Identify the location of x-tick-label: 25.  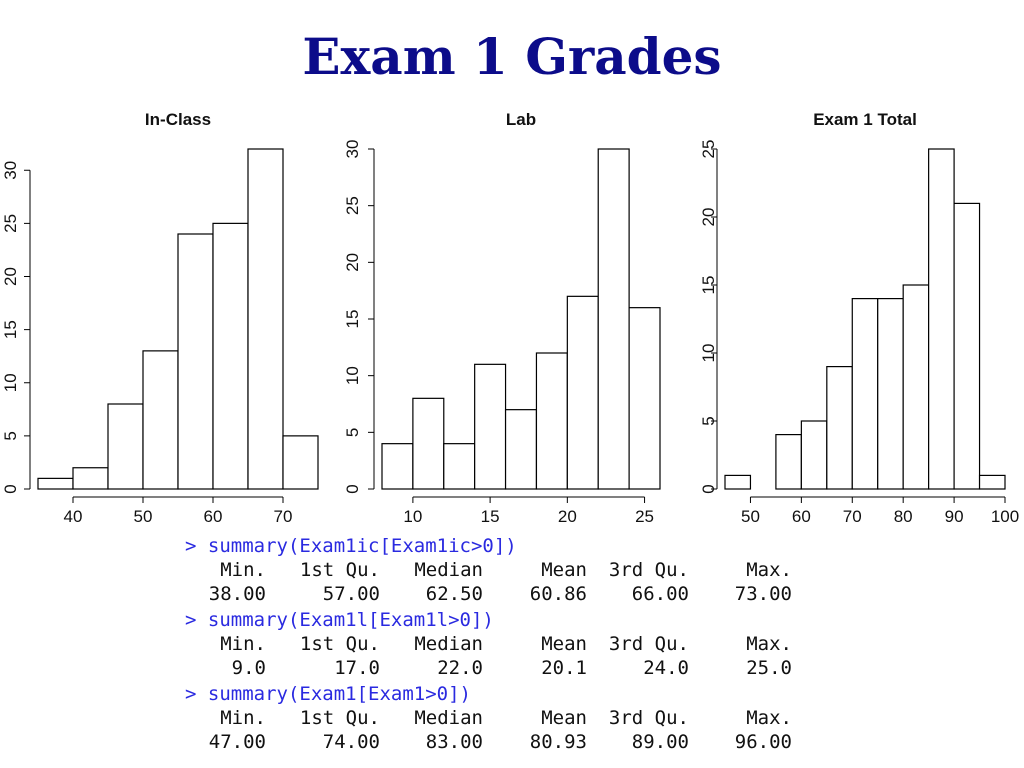
(644, 516).